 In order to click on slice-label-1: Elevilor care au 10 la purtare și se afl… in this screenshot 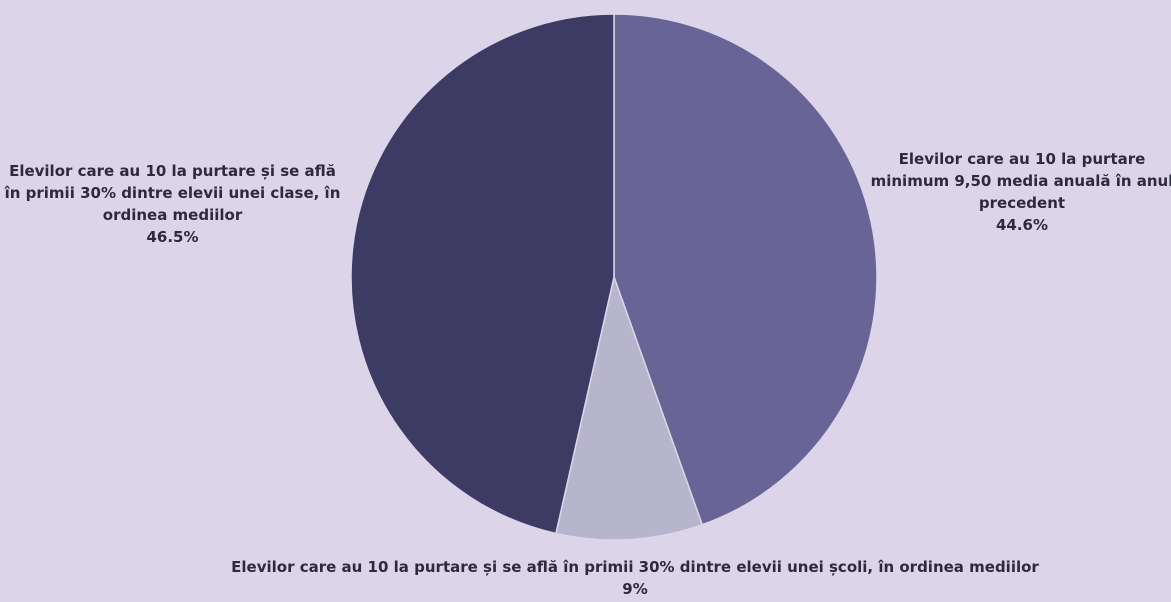, I will do `click(635, 578)`.